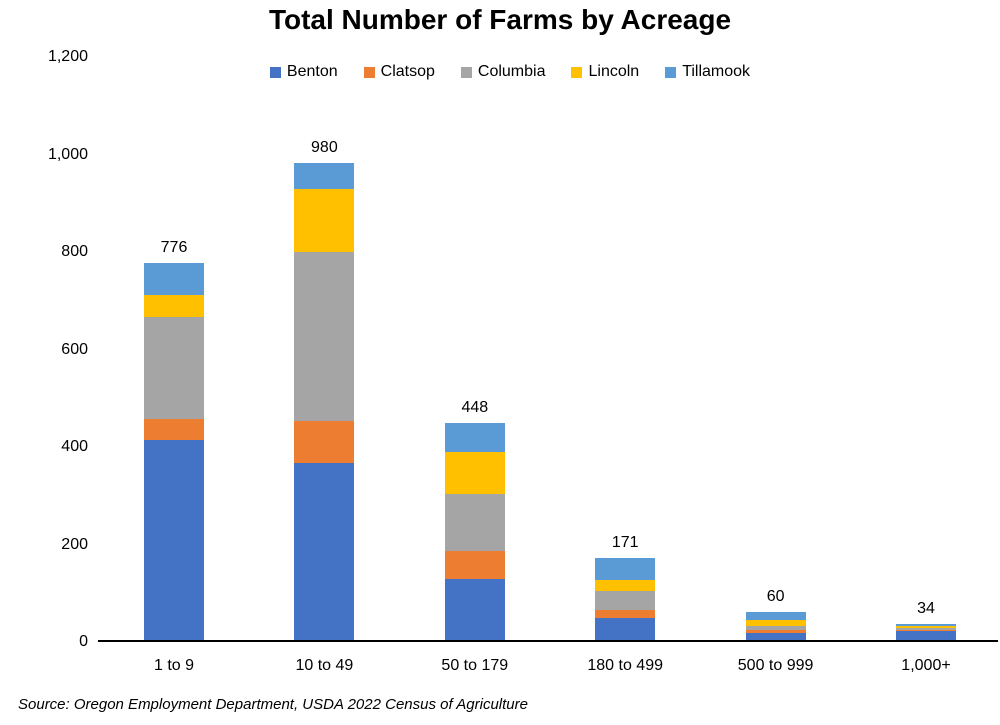 This screenshot has width=1000, height=725. I want to click on legend-label: Clatsop, so click(407, 71).